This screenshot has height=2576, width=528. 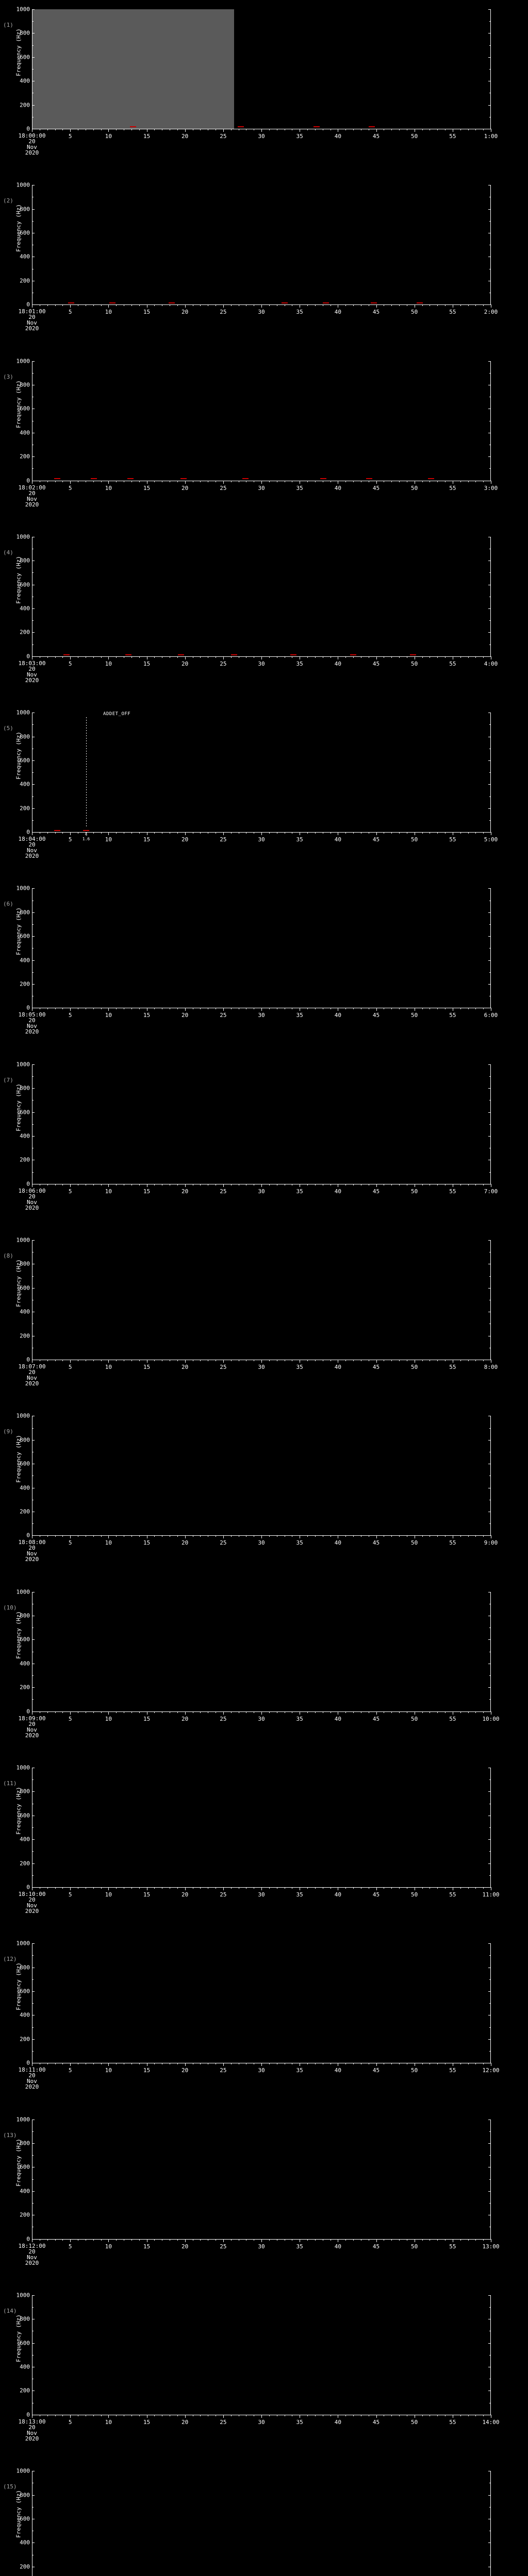 I want to click on x-tick-label: 20, so click(x=185, y=488).